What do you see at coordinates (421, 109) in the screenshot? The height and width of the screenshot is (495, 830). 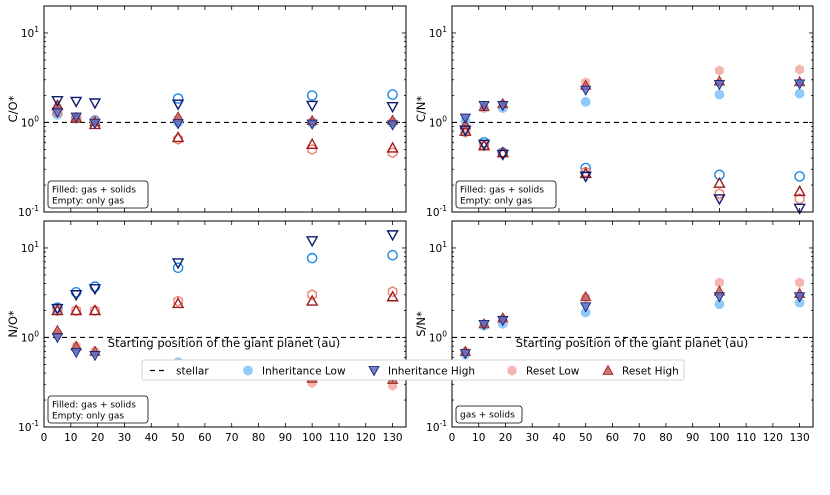 I see `y-axis-label: C/N*` at bounding box center [421, 109].